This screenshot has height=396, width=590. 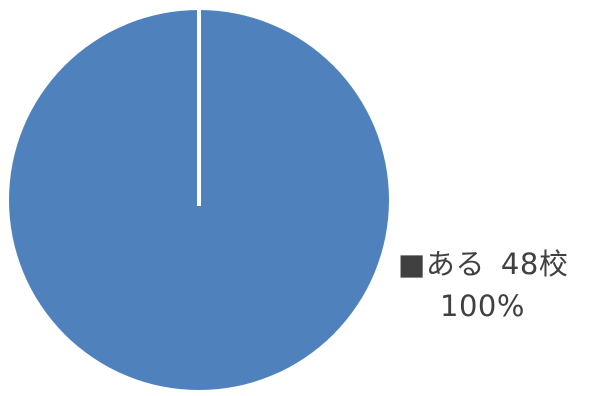 What do you see at coordinates (482, 306) in the screenshot?
I see `slice-label-percent: 100%` at bounding box center [482, 306].